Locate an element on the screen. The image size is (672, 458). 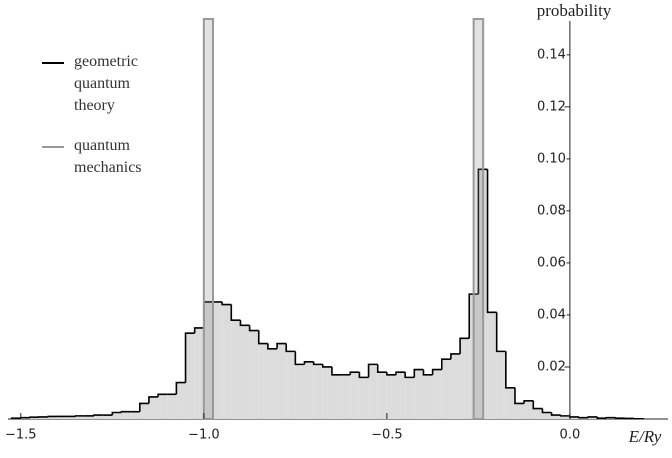
x-tick-label: −0.5 is located at coordinates (387, 435).